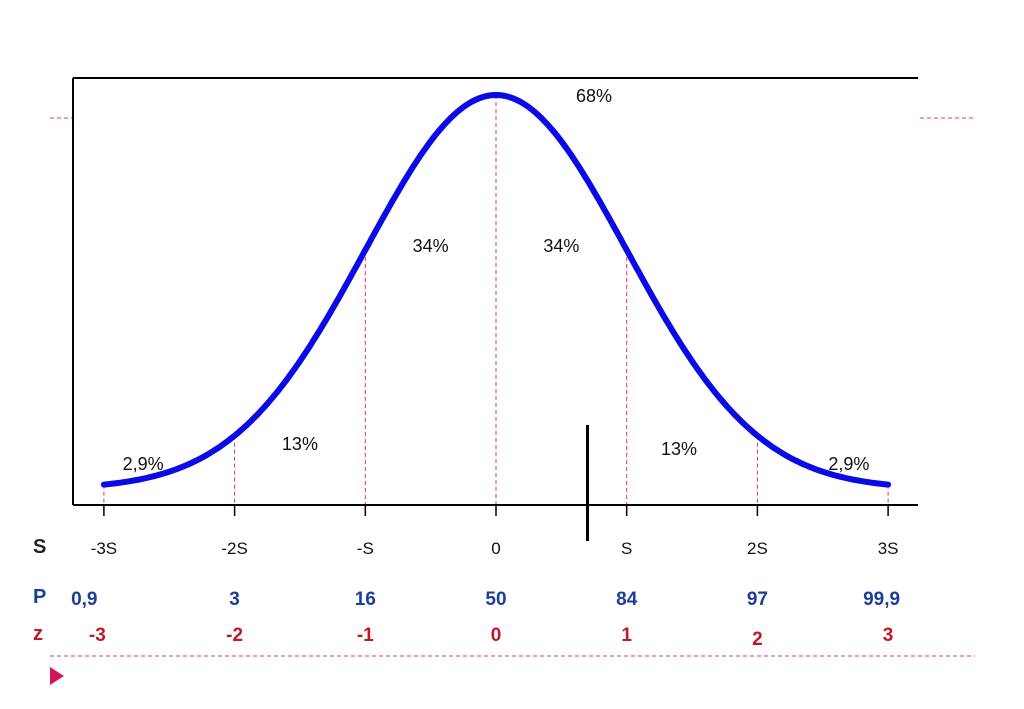 This screenshot has height=709, width=1024. What do you see at coordinates (365, 599) in the screenshot?
I see `p-value: 16` at bounding box center [365, 599].